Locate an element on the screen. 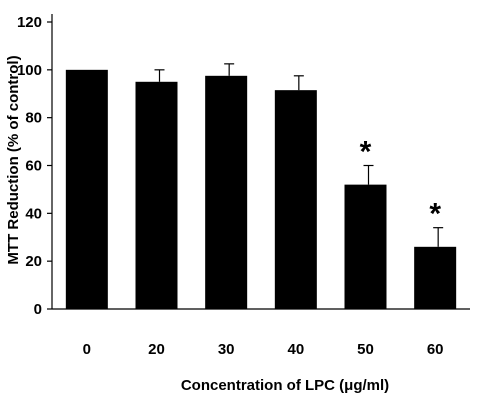  x-tick-label: 50 is located at coordinates (365, 349).